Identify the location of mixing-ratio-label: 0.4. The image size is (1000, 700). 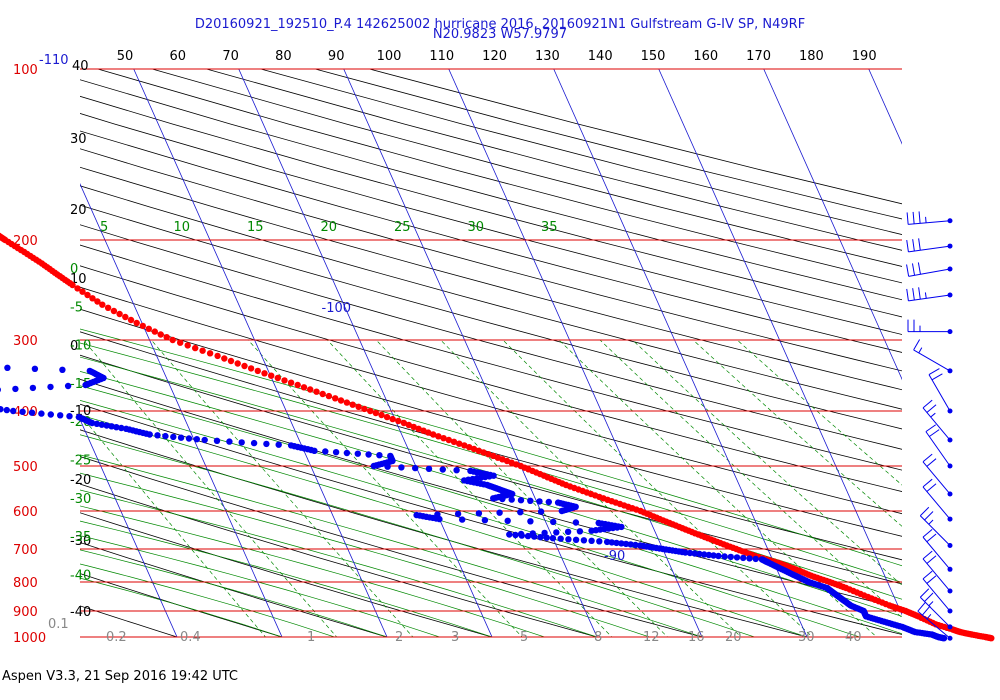
(190, 637).